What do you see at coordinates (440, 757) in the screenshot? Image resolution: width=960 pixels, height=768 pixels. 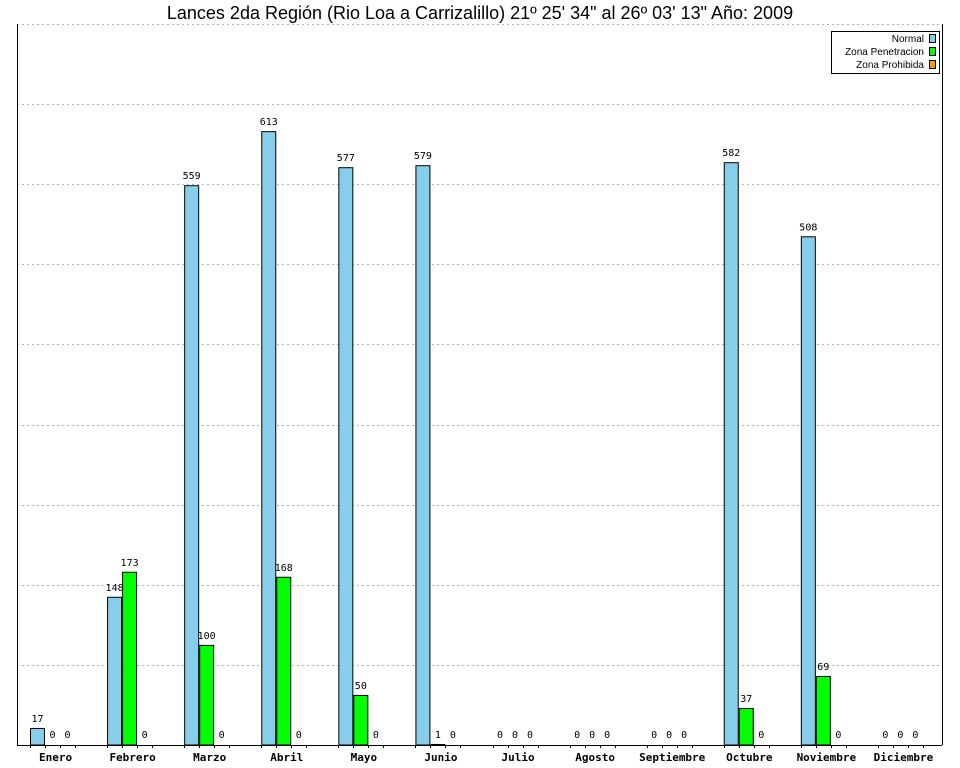 I see `x-tick-label: Junio` at bounding box center [440, 757].